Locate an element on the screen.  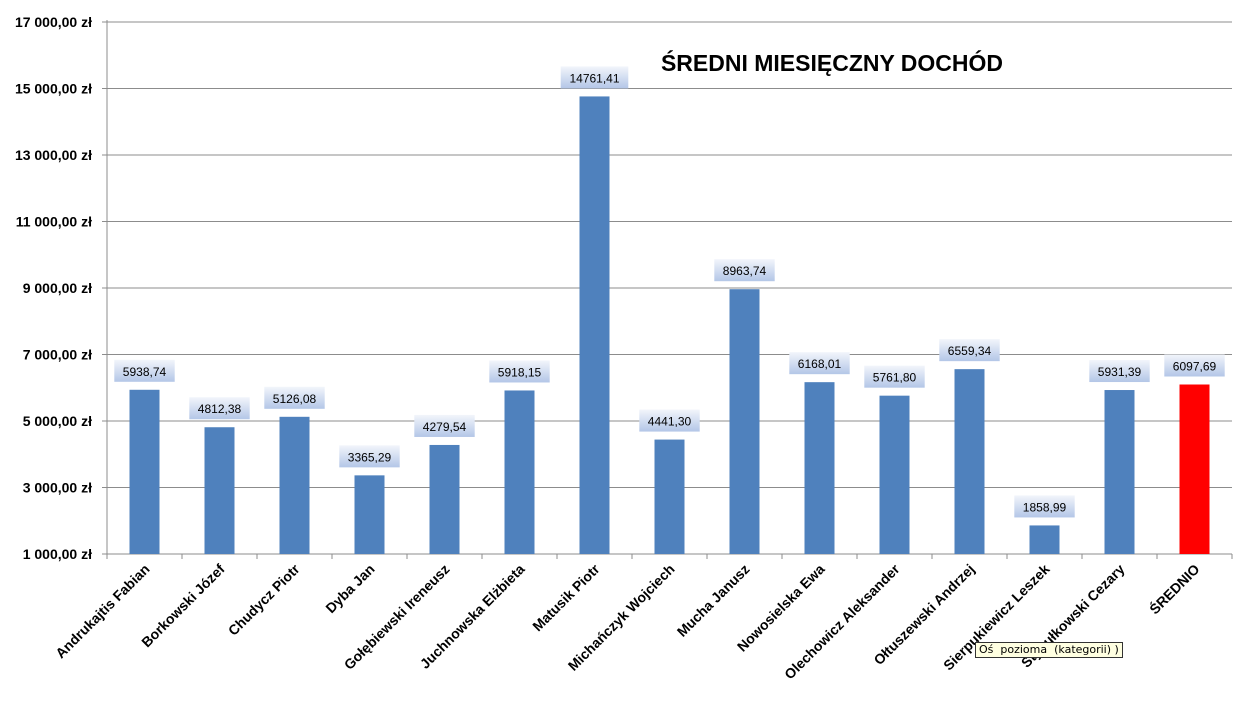
y-tick-label: 13 000,00 zł is located at coordinates (53, 155).